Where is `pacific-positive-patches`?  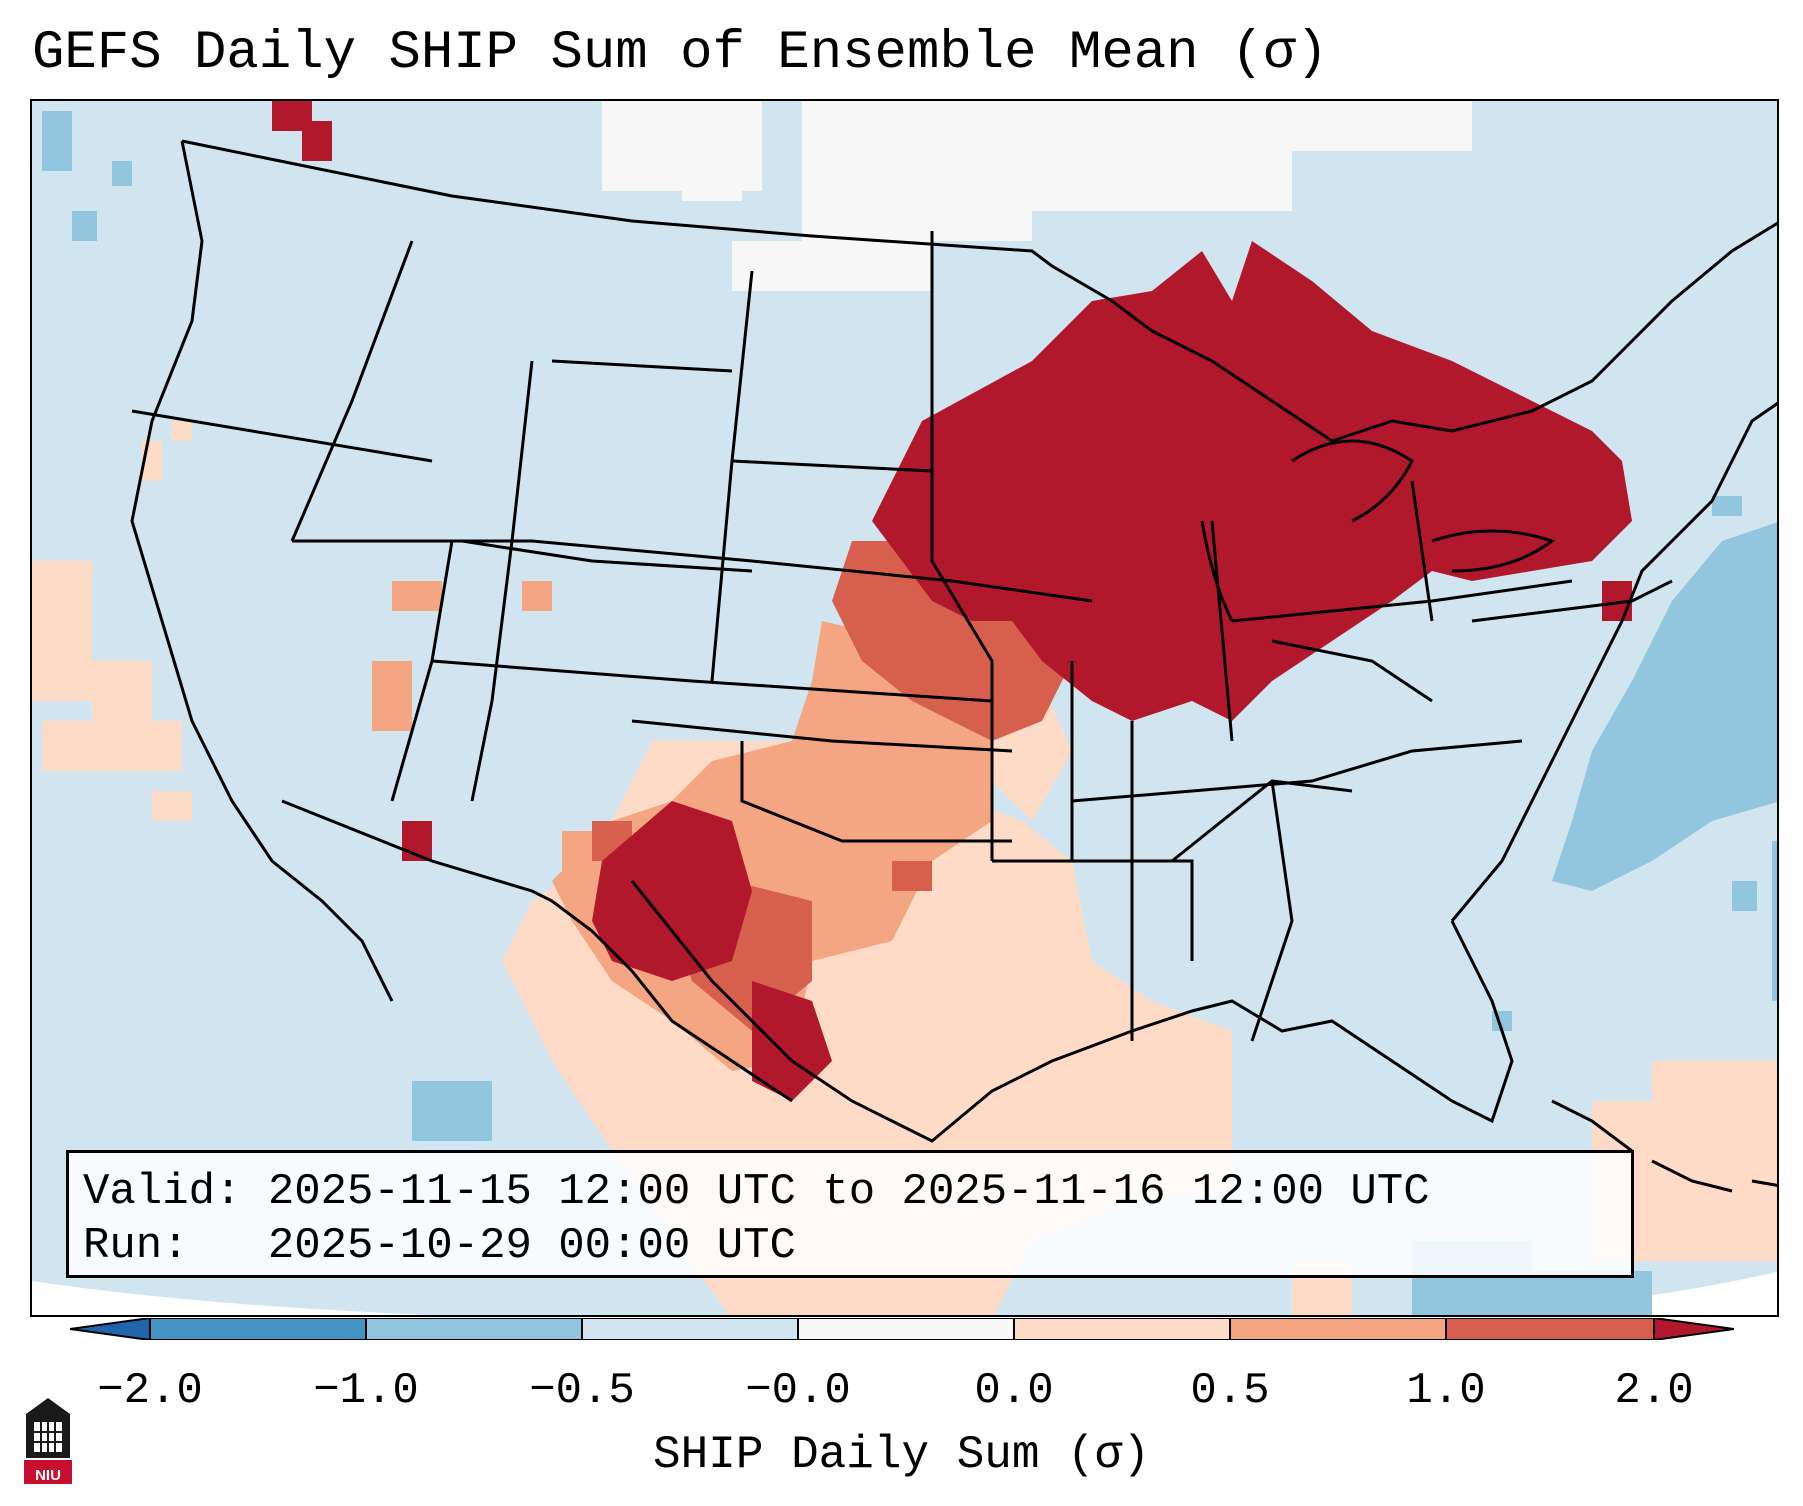
pacific-positive-patches is located at coordinates (112, 621).